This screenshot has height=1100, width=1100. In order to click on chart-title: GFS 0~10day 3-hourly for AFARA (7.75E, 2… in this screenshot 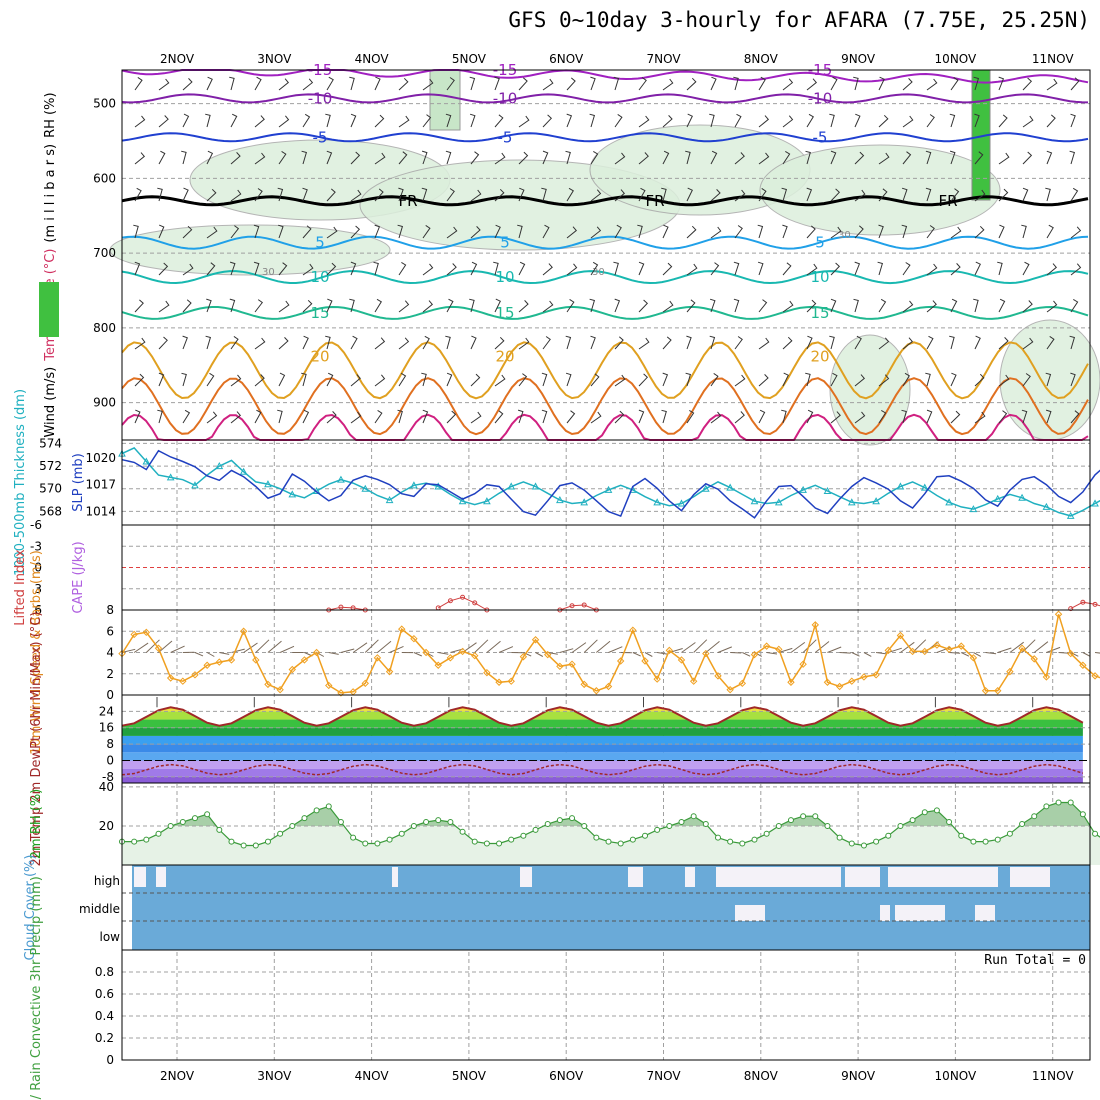, I will do `click(799, 20)`.